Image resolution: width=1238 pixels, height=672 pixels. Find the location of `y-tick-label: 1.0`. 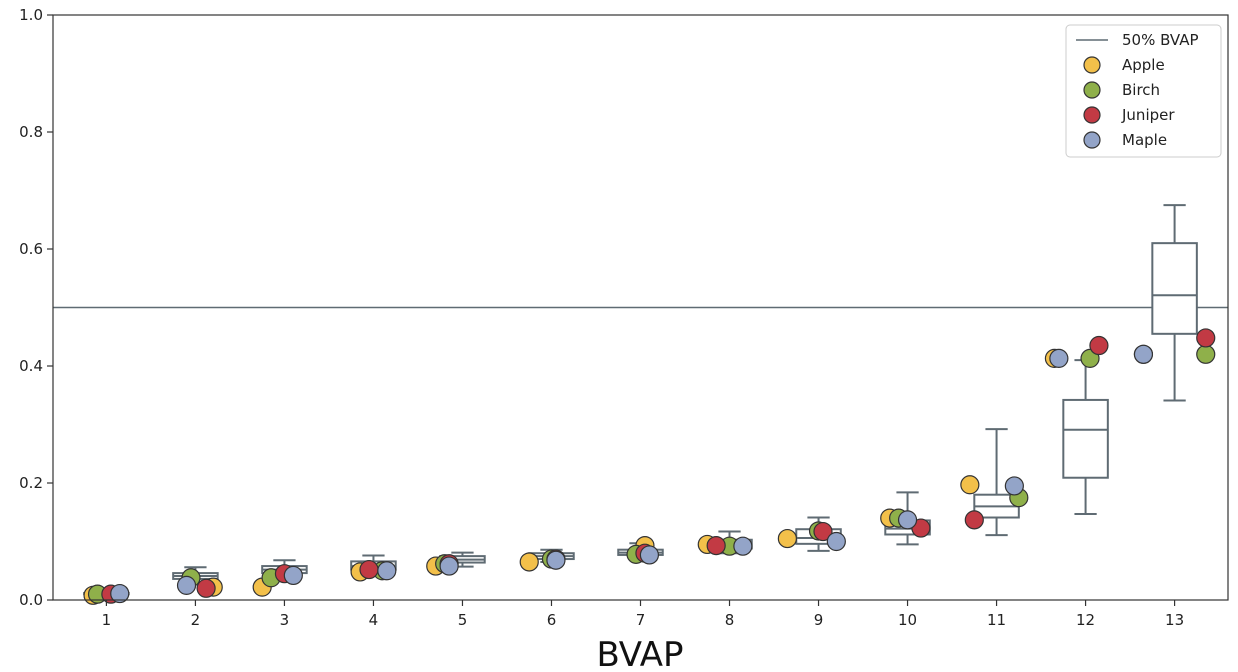

y-tick-label: 1.0 is located at coordinates (31, 15).